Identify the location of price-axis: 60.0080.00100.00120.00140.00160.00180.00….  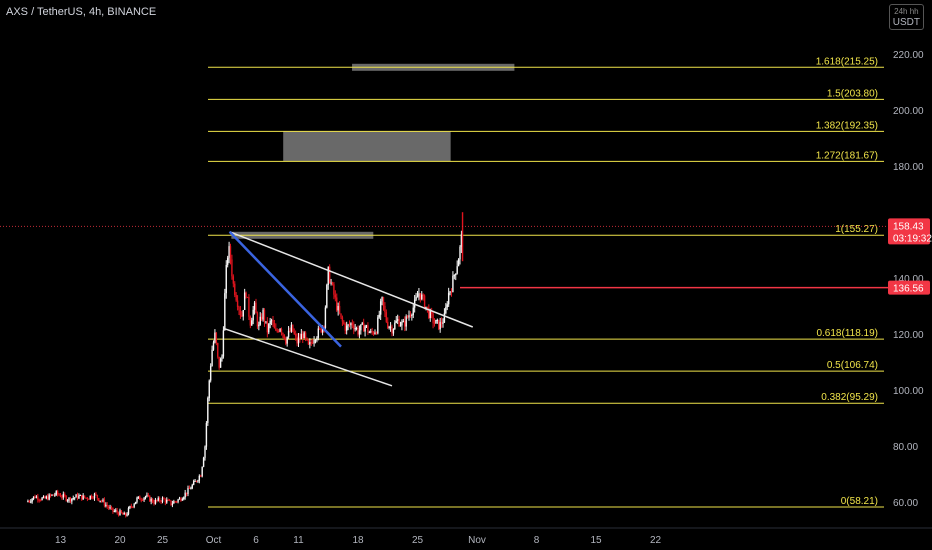
(910, 275).